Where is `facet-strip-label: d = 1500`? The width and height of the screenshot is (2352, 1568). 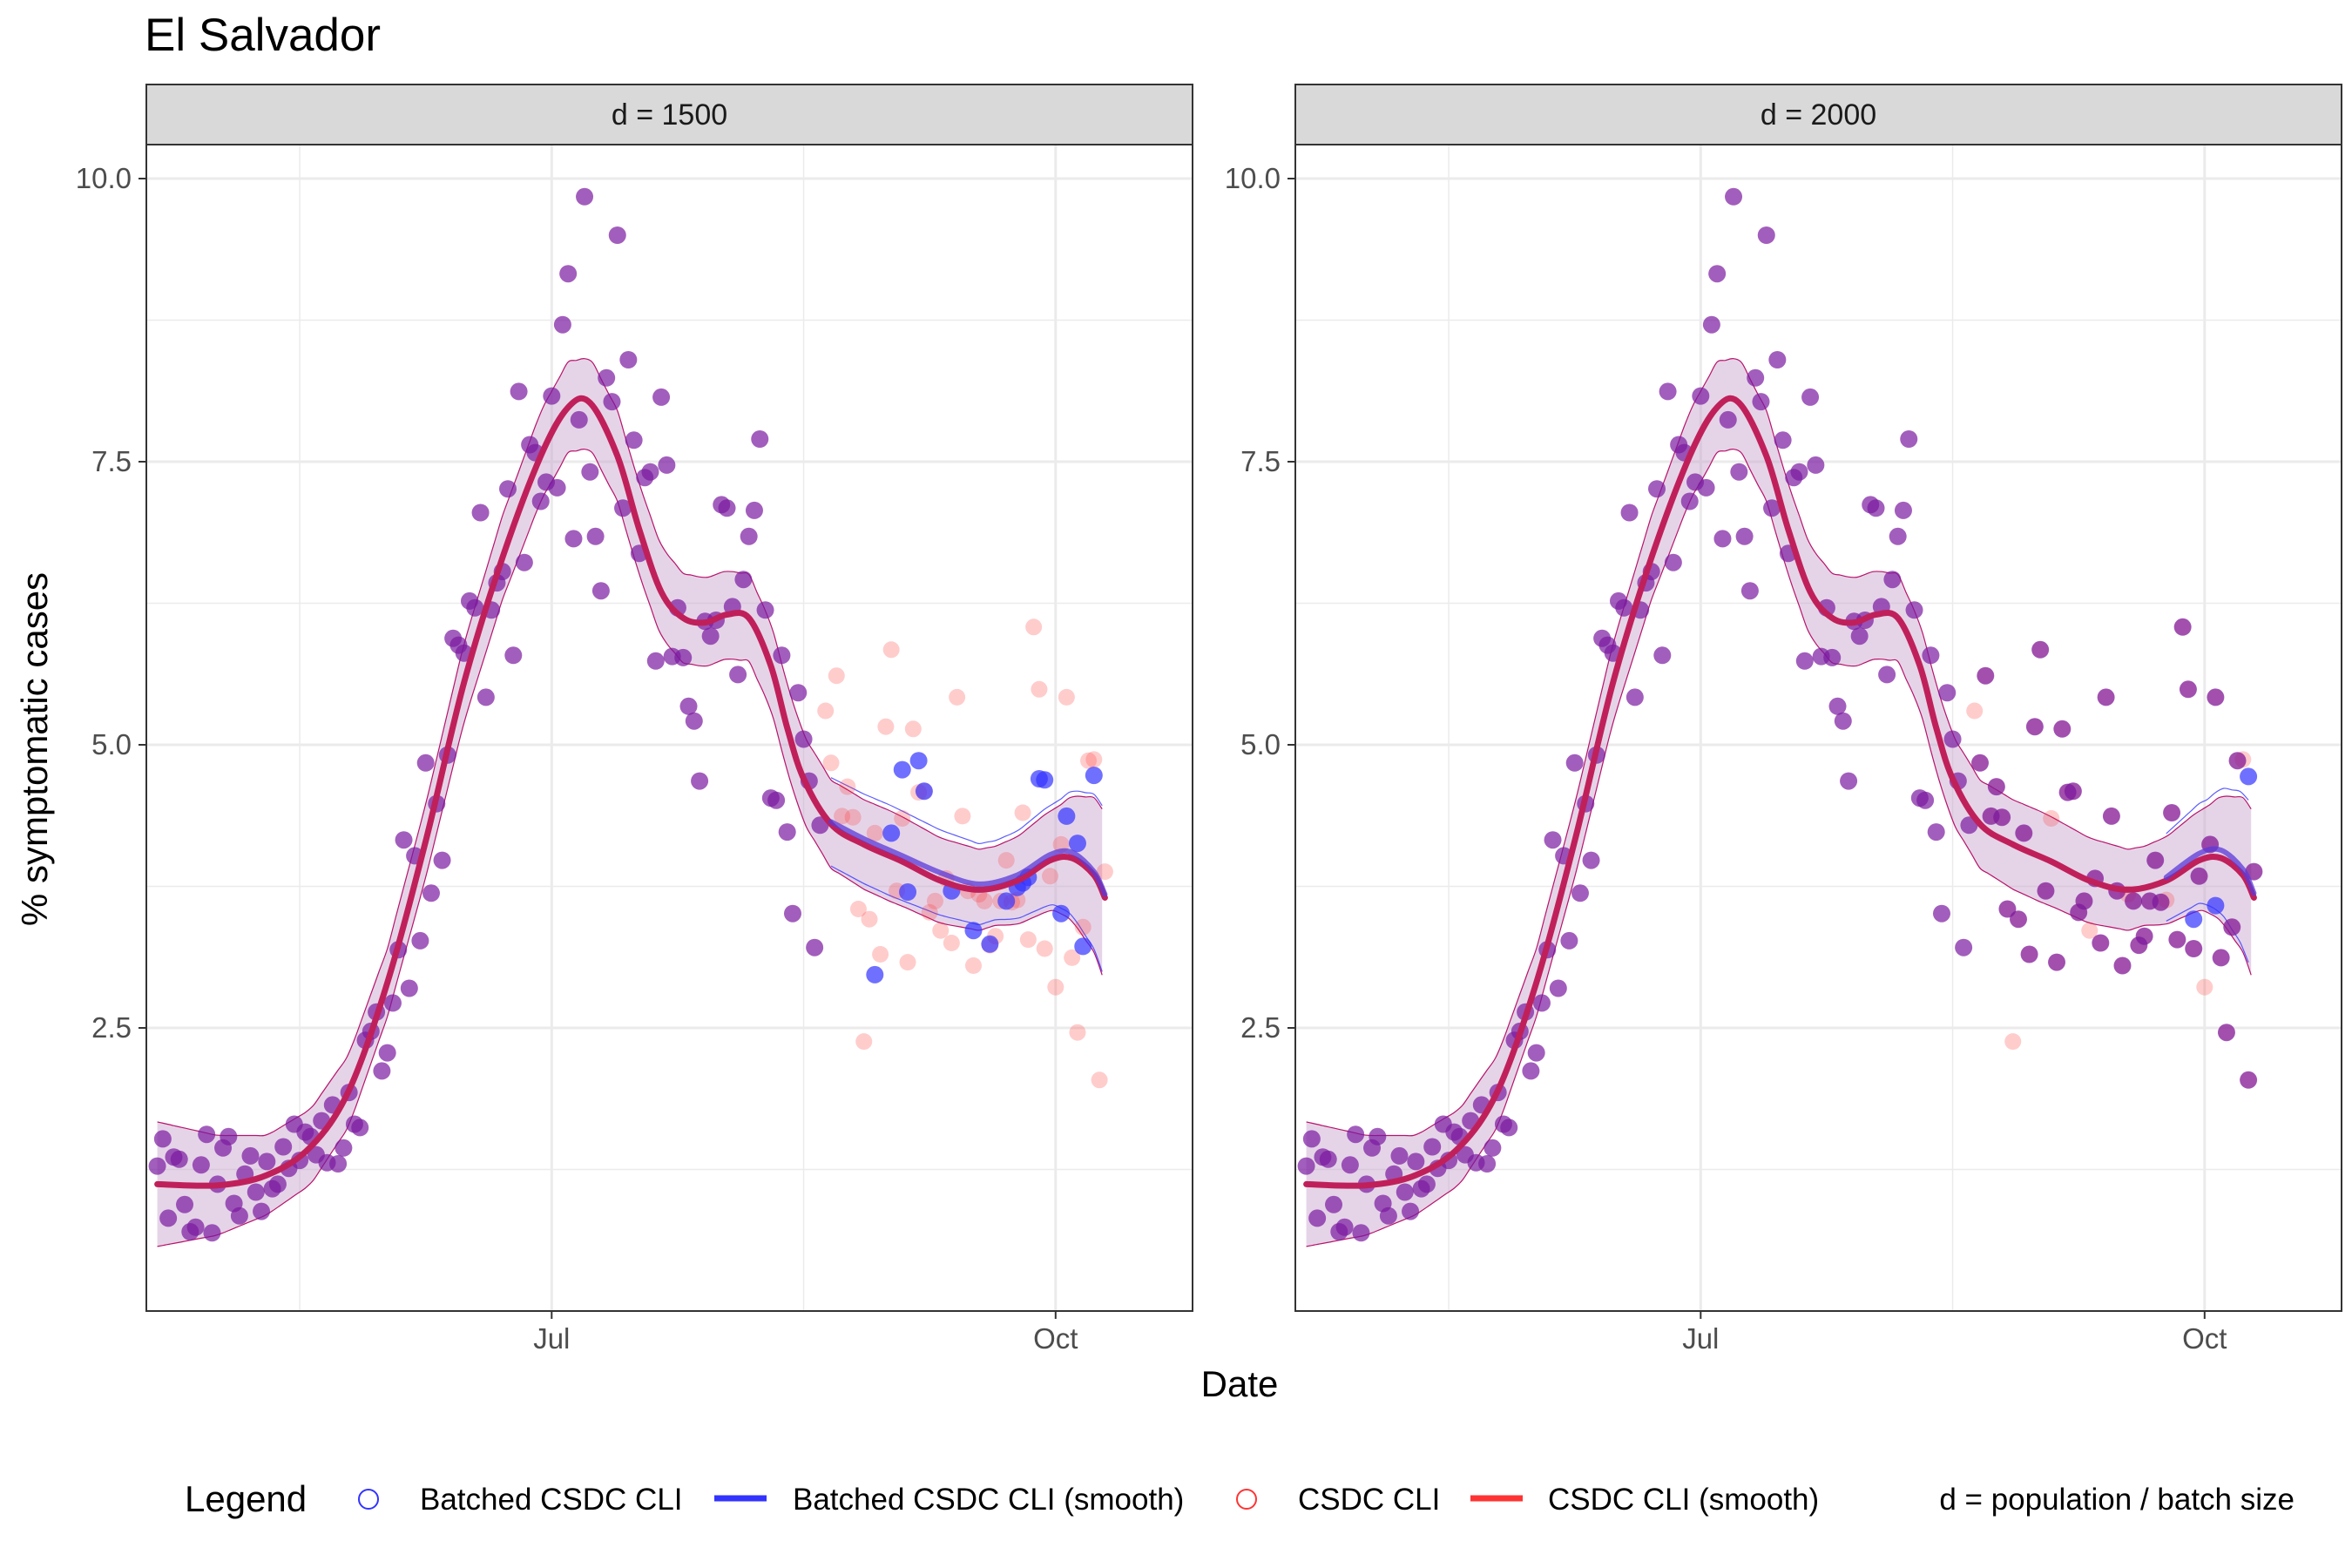 facet-strip-label: d = 1500 is located at coordinates (669, 115).